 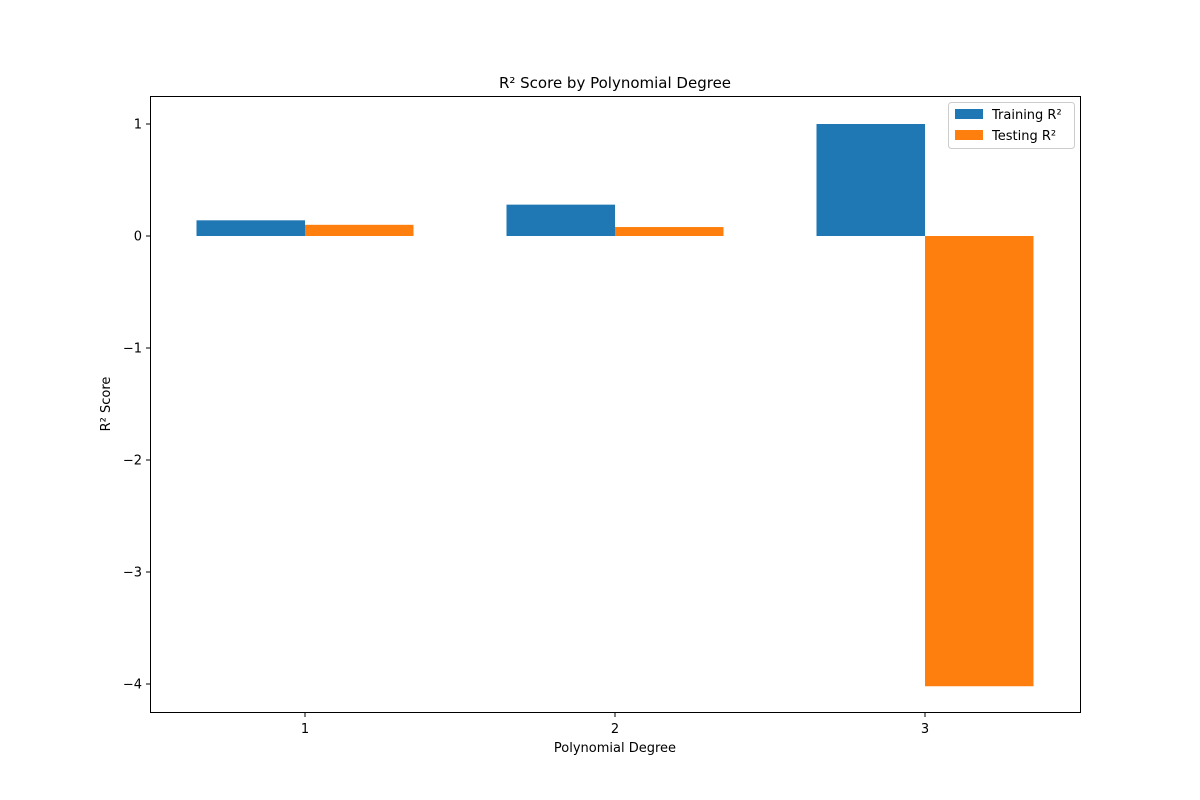 What do you see at coordinates (137, 405) in the screenshot?
I see `y-axis: 1 0 −1 −2 −3 −4` at bounding box center [137, 405].